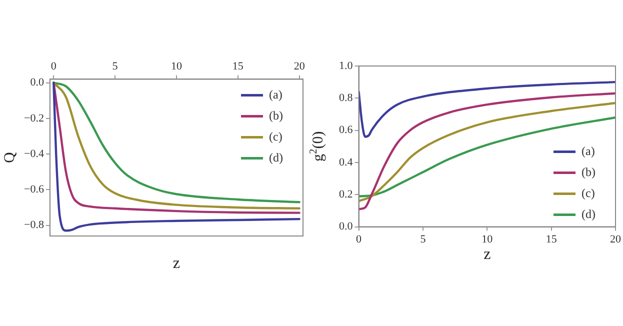  What do you see at coordinates (34, 118) in the screenshot?
I see `y-tick-label: −0.2` at bounding box center [34, 118].